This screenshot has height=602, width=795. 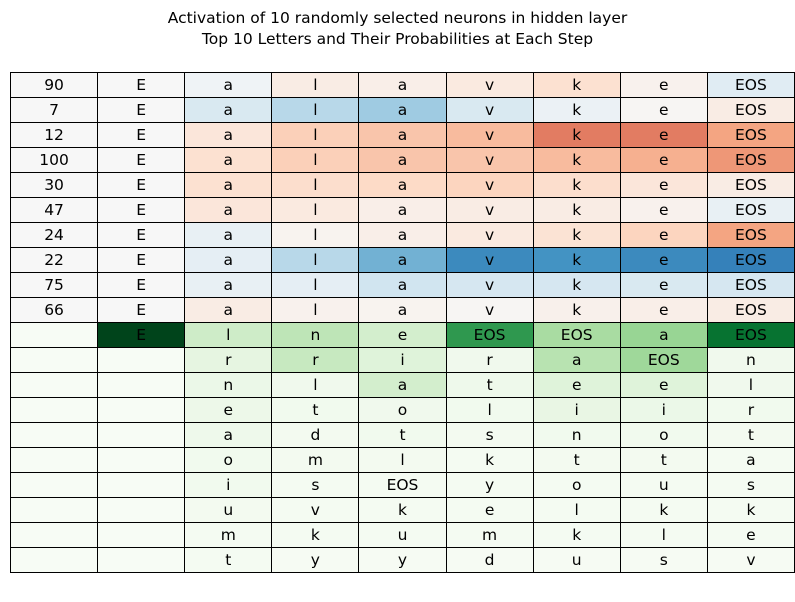 What do you see at coordinates (54, 260) in the screenshot?
I see `neuron-id-cell: 22` at bounding box center [54, 260].